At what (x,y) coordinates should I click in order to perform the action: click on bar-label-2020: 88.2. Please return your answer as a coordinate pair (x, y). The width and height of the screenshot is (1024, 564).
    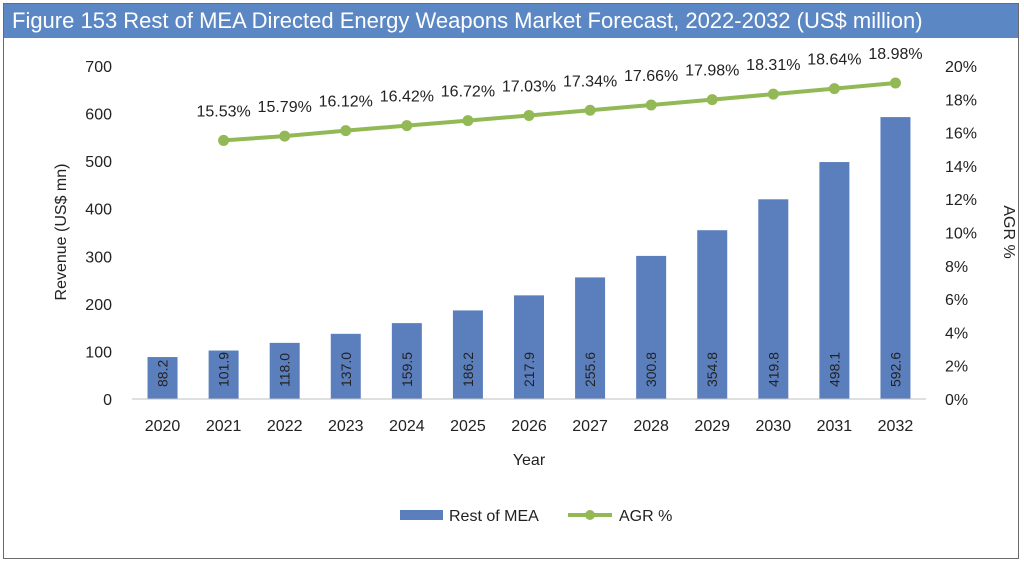
    Looking at the image, I should click on (163, 373).